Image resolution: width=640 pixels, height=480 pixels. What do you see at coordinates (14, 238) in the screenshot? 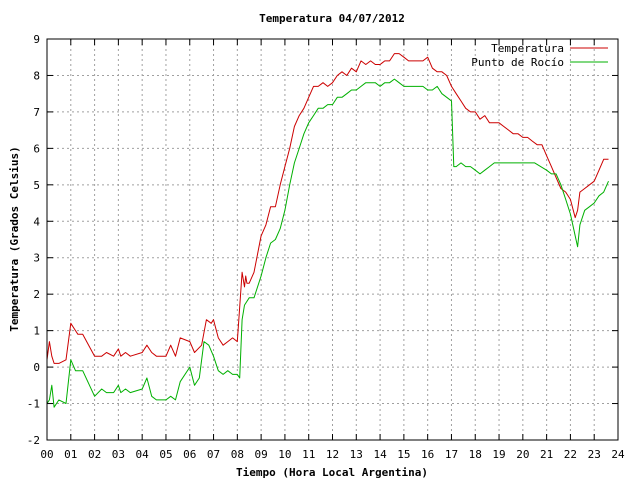
I see `y-axis-label: Temperatura (Grados Celsius)` at bounding box center [14, 238].